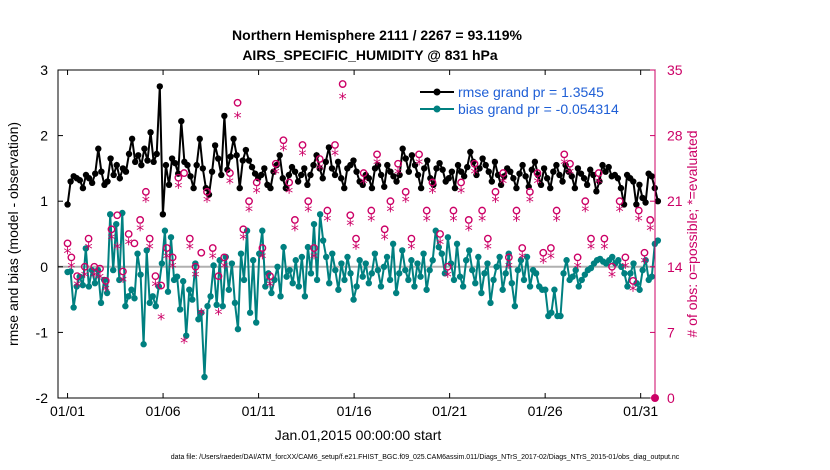 The image size is (830, 470). Describe the element at coordinates (671, 398) in the screenshot. I see `y-right-tick-label: 0` at that location.